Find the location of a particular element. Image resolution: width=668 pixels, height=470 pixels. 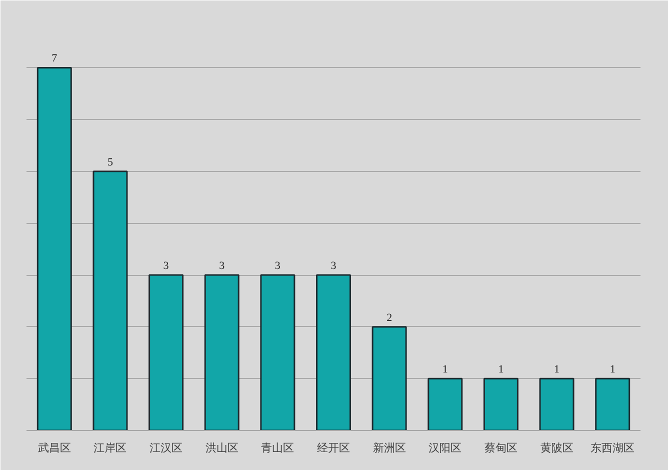

x-tick-label: 青山区 is located at coordinates (277, 448).